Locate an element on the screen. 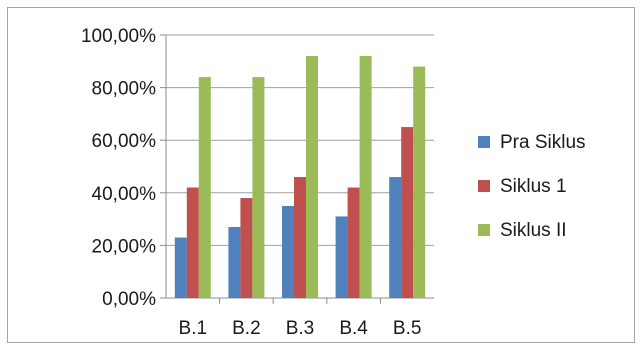 The width and height of the screenshot is (644, 349). bar-siklus-ii-b5 is located at coordinates (419, 182).